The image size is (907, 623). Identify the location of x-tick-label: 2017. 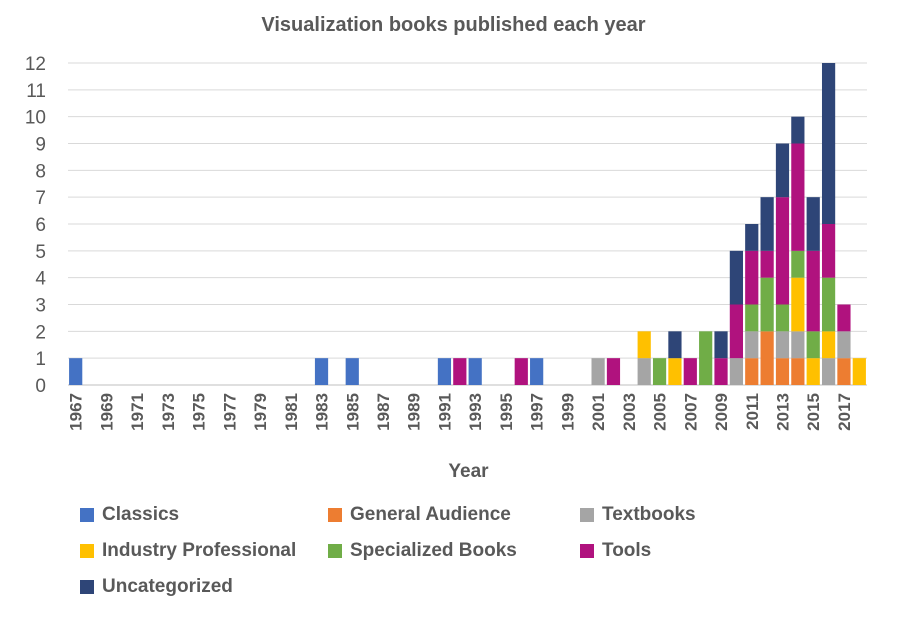
(844, 412).